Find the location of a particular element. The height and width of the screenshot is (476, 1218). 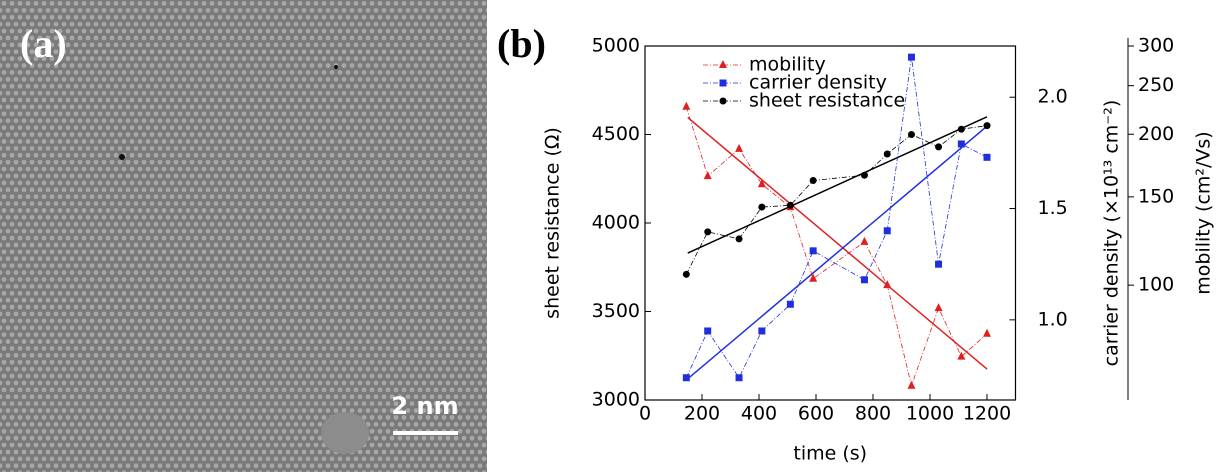

y3-tick-label: 300 is located at coordinates (1156, 46).